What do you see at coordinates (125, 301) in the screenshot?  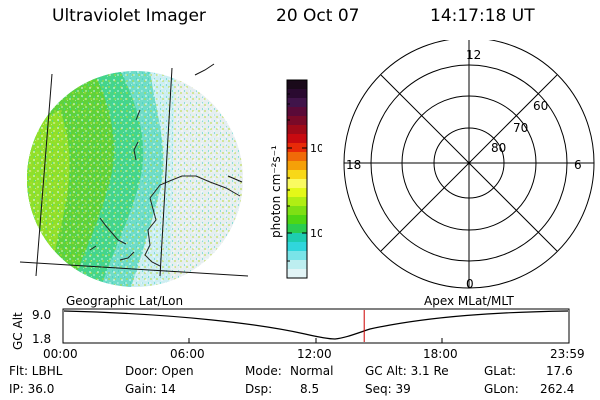 I see `timeline-left-label: Geographic Lat/Lon` at bounding box center [125, 301].